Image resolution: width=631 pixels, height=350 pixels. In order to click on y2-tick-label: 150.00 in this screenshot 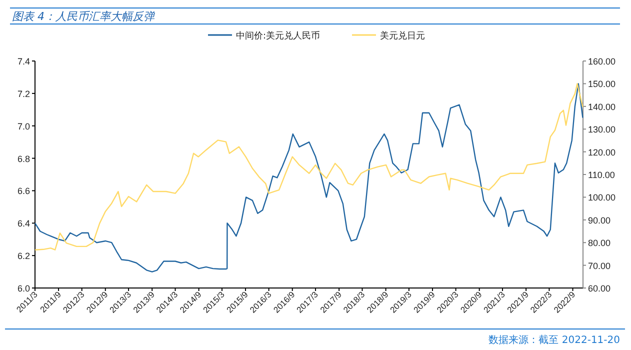, I will do `click(602, 84)`.